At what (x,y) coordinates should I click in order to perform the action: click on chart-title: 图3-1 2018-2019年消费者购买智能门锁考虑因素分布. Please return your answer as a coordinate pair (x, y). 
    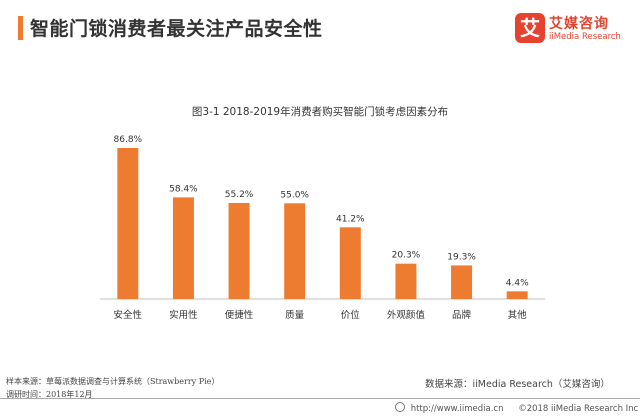
    Looking at the image, I should click on (320, 112).